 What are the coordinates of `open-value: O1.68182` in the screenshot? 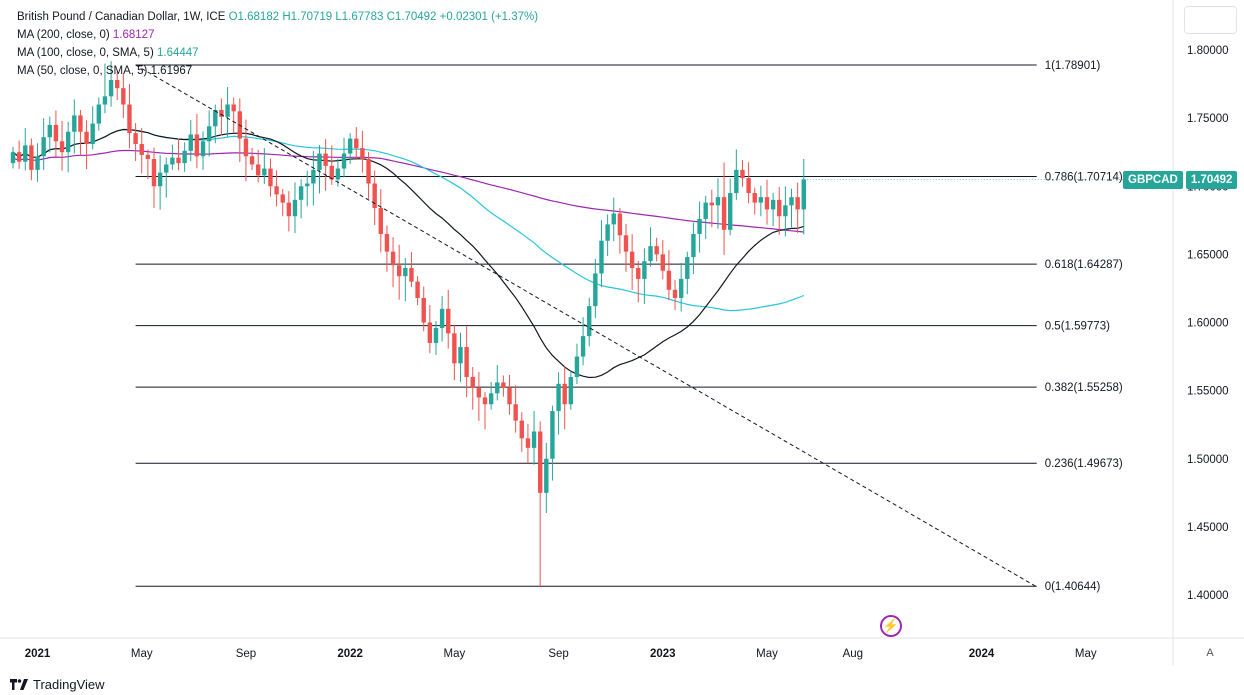 It's located at (254, 17).